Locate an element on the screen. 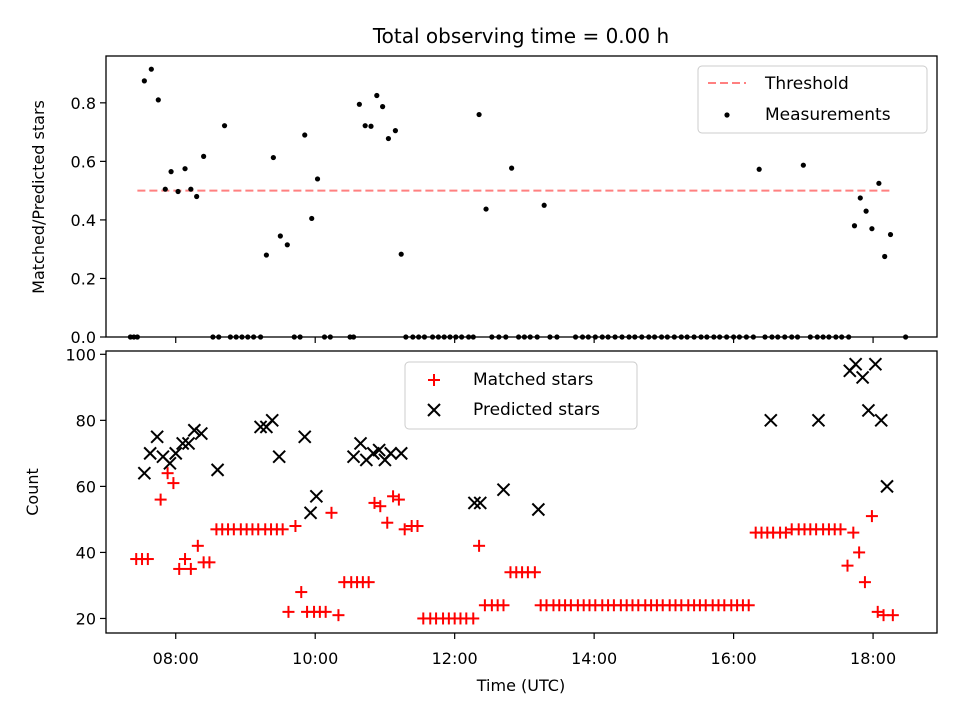 The width and height of the screenshot is (960, 720). bottom-x-tick-label: 10:00 is located at coordinates (315, 658).